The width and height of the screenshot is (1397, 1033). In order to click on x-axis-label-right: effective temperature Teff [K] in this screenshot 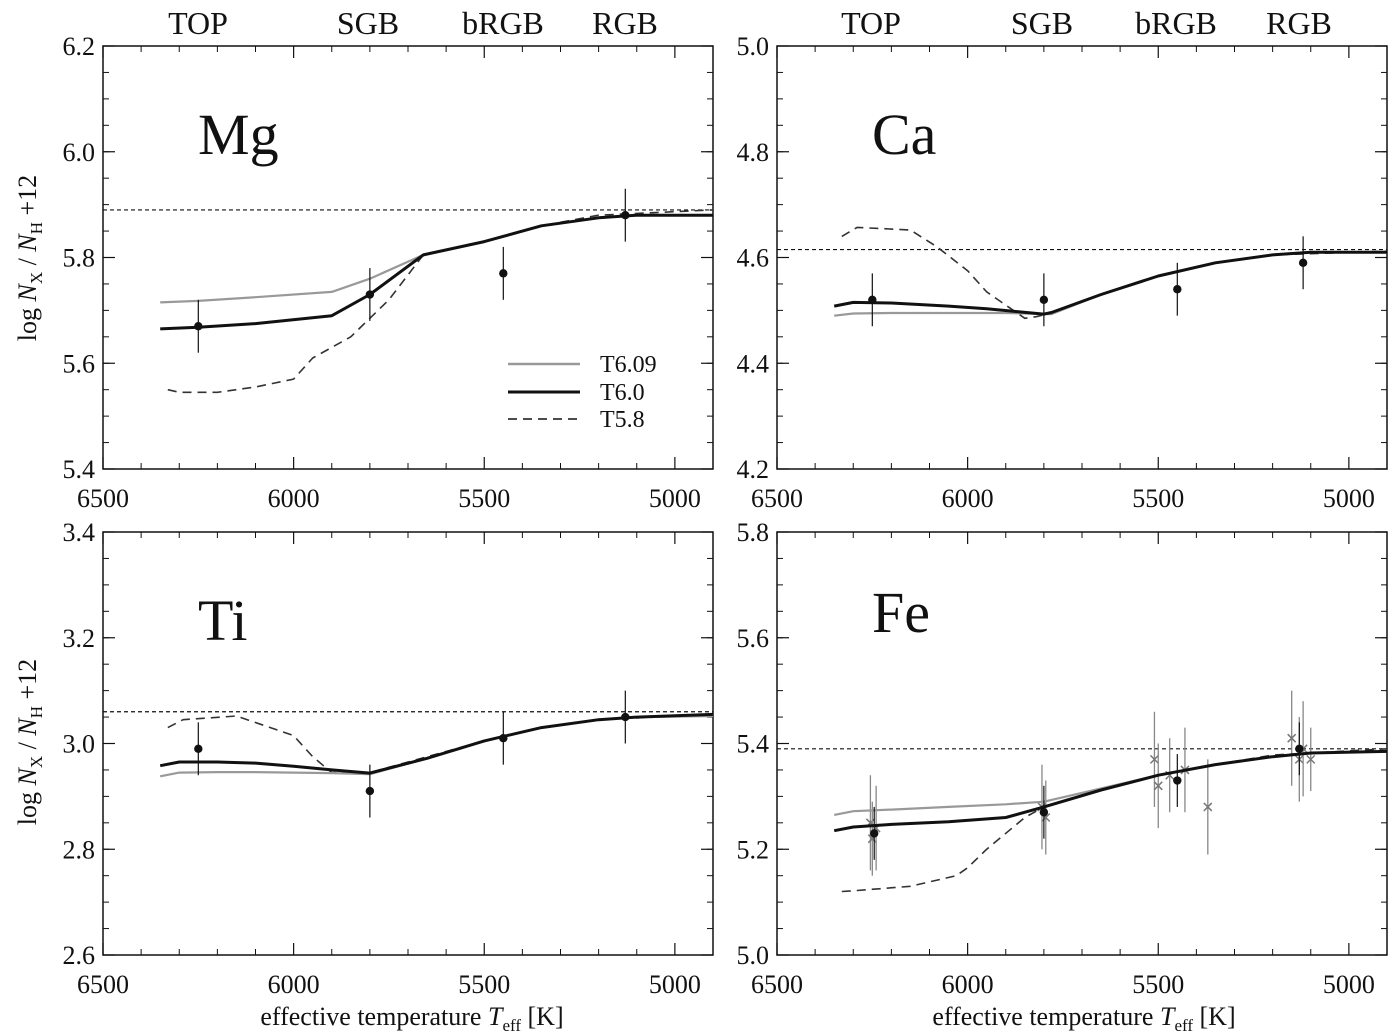, I will do `click(1083, 1017)`.